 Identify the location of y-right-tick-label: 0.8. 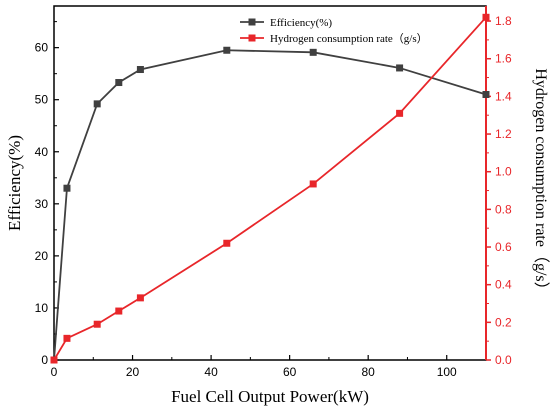
(503, 209).